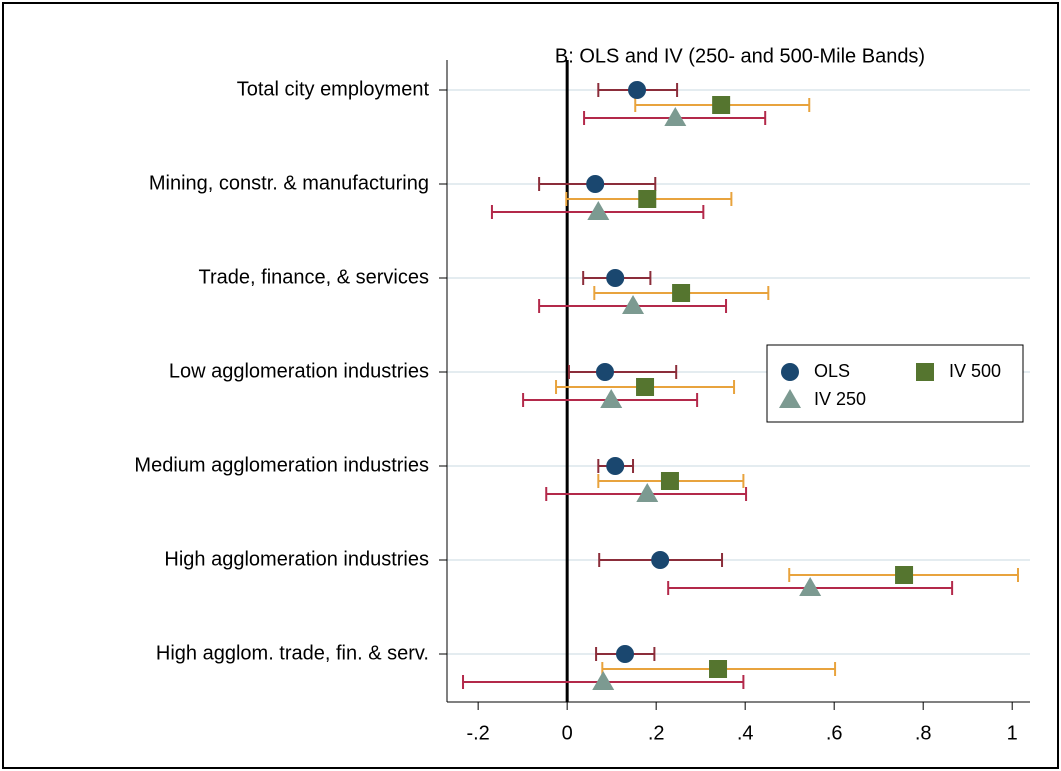  What do you see at coordinates (840, 399) in the screenshot?
I see `legend-label: IV 250` at bounding box center [840, 399].